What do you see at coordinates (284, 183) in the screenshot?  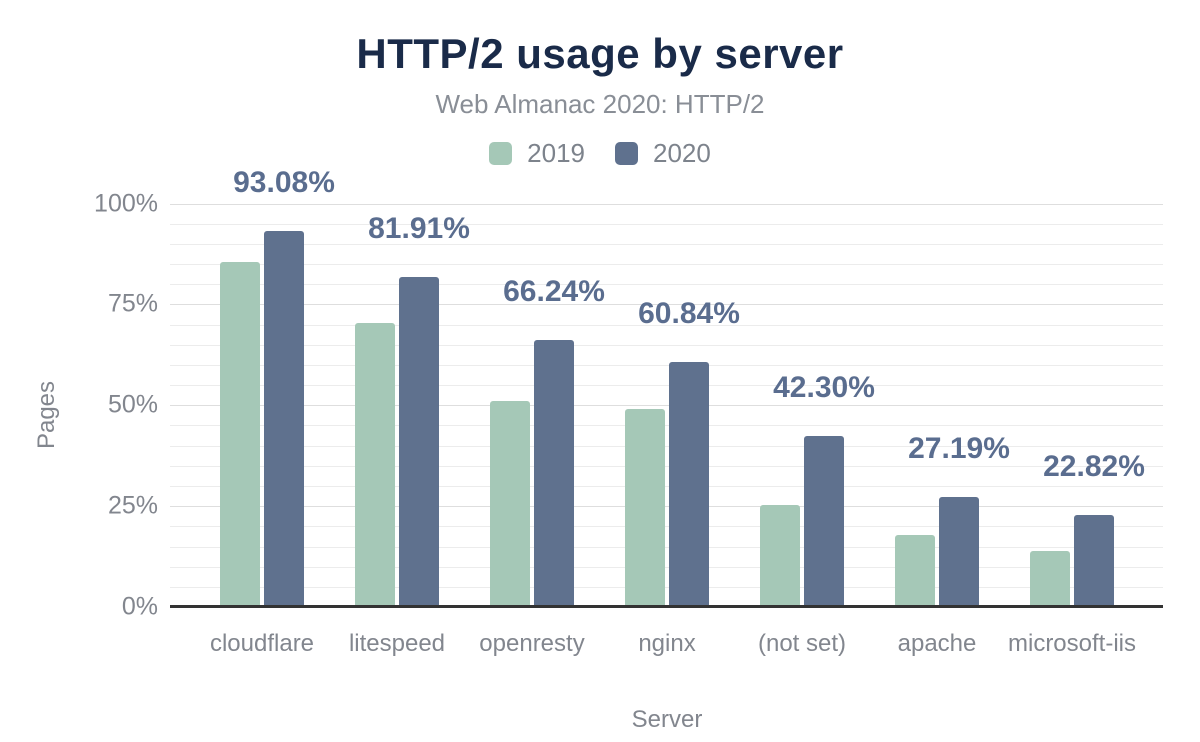 I see `data-label-2020-cloudflare: 93.08%` at bounding box center [284, 183].